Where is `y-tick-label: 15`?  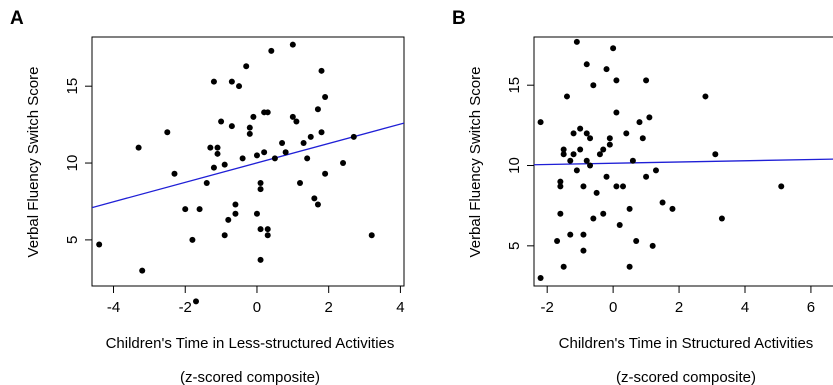 y-tick-label: 15 is located at coordinates (514, 85).